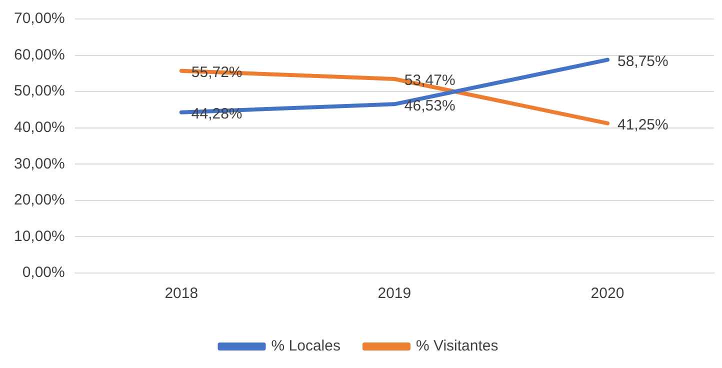  Describe the element at coordinates (39, 19) in the screenshot. I see `y-tick-label: 70,00%` at that location.